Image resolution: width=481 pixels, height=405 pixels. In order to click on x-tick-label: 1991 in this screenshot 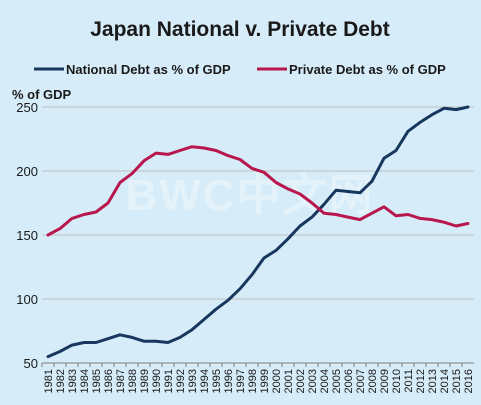, I will do `click(169, 381)`.